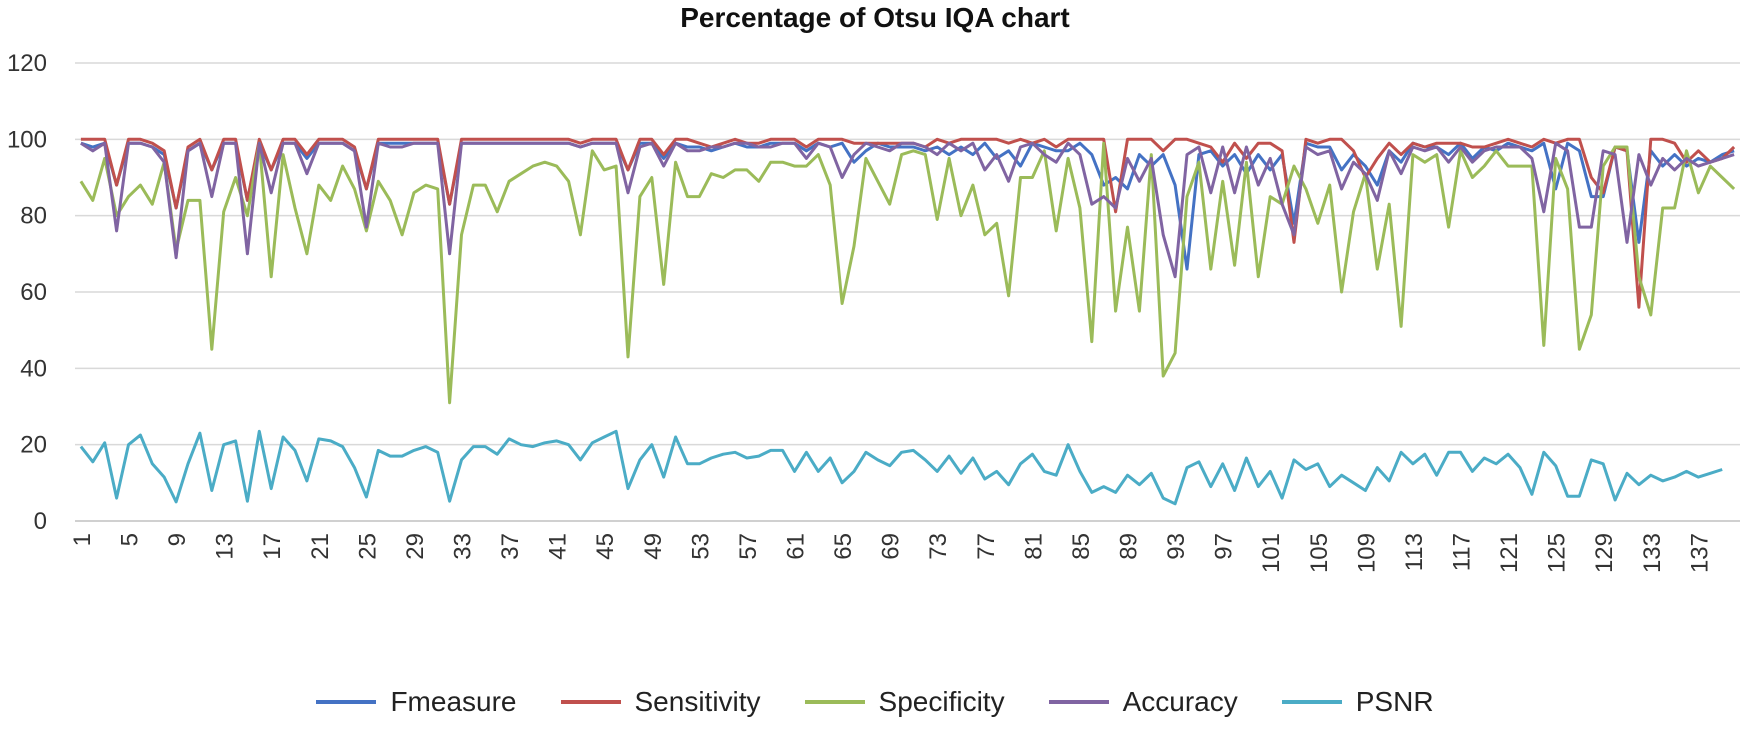 The width and height of the screenshot is (1750, 729). I want to click on x-tick-label: 37, so click(510, 546).